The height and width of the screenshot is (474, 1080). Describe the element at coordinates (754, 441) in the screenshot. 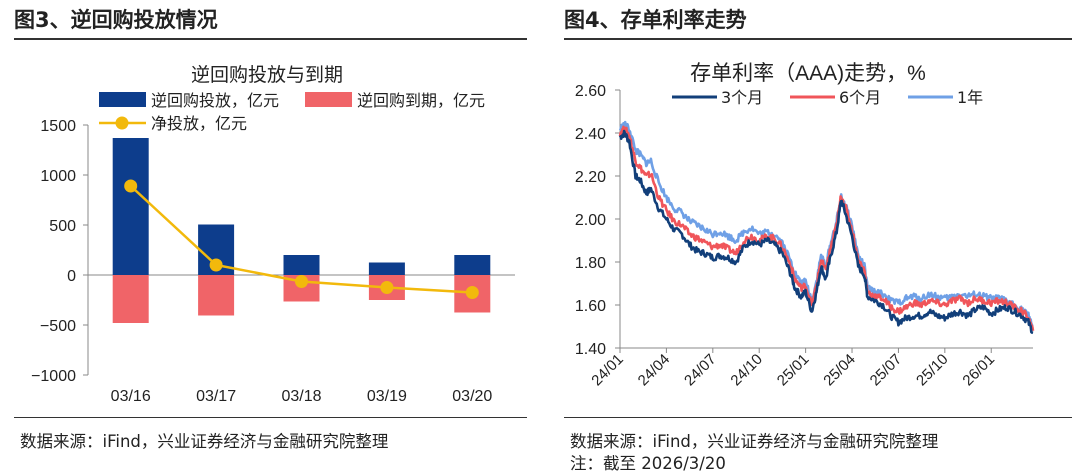

I see `figure4-source: 数据来源：iFind，兴业证券经济与金融研究院整理` at that location.